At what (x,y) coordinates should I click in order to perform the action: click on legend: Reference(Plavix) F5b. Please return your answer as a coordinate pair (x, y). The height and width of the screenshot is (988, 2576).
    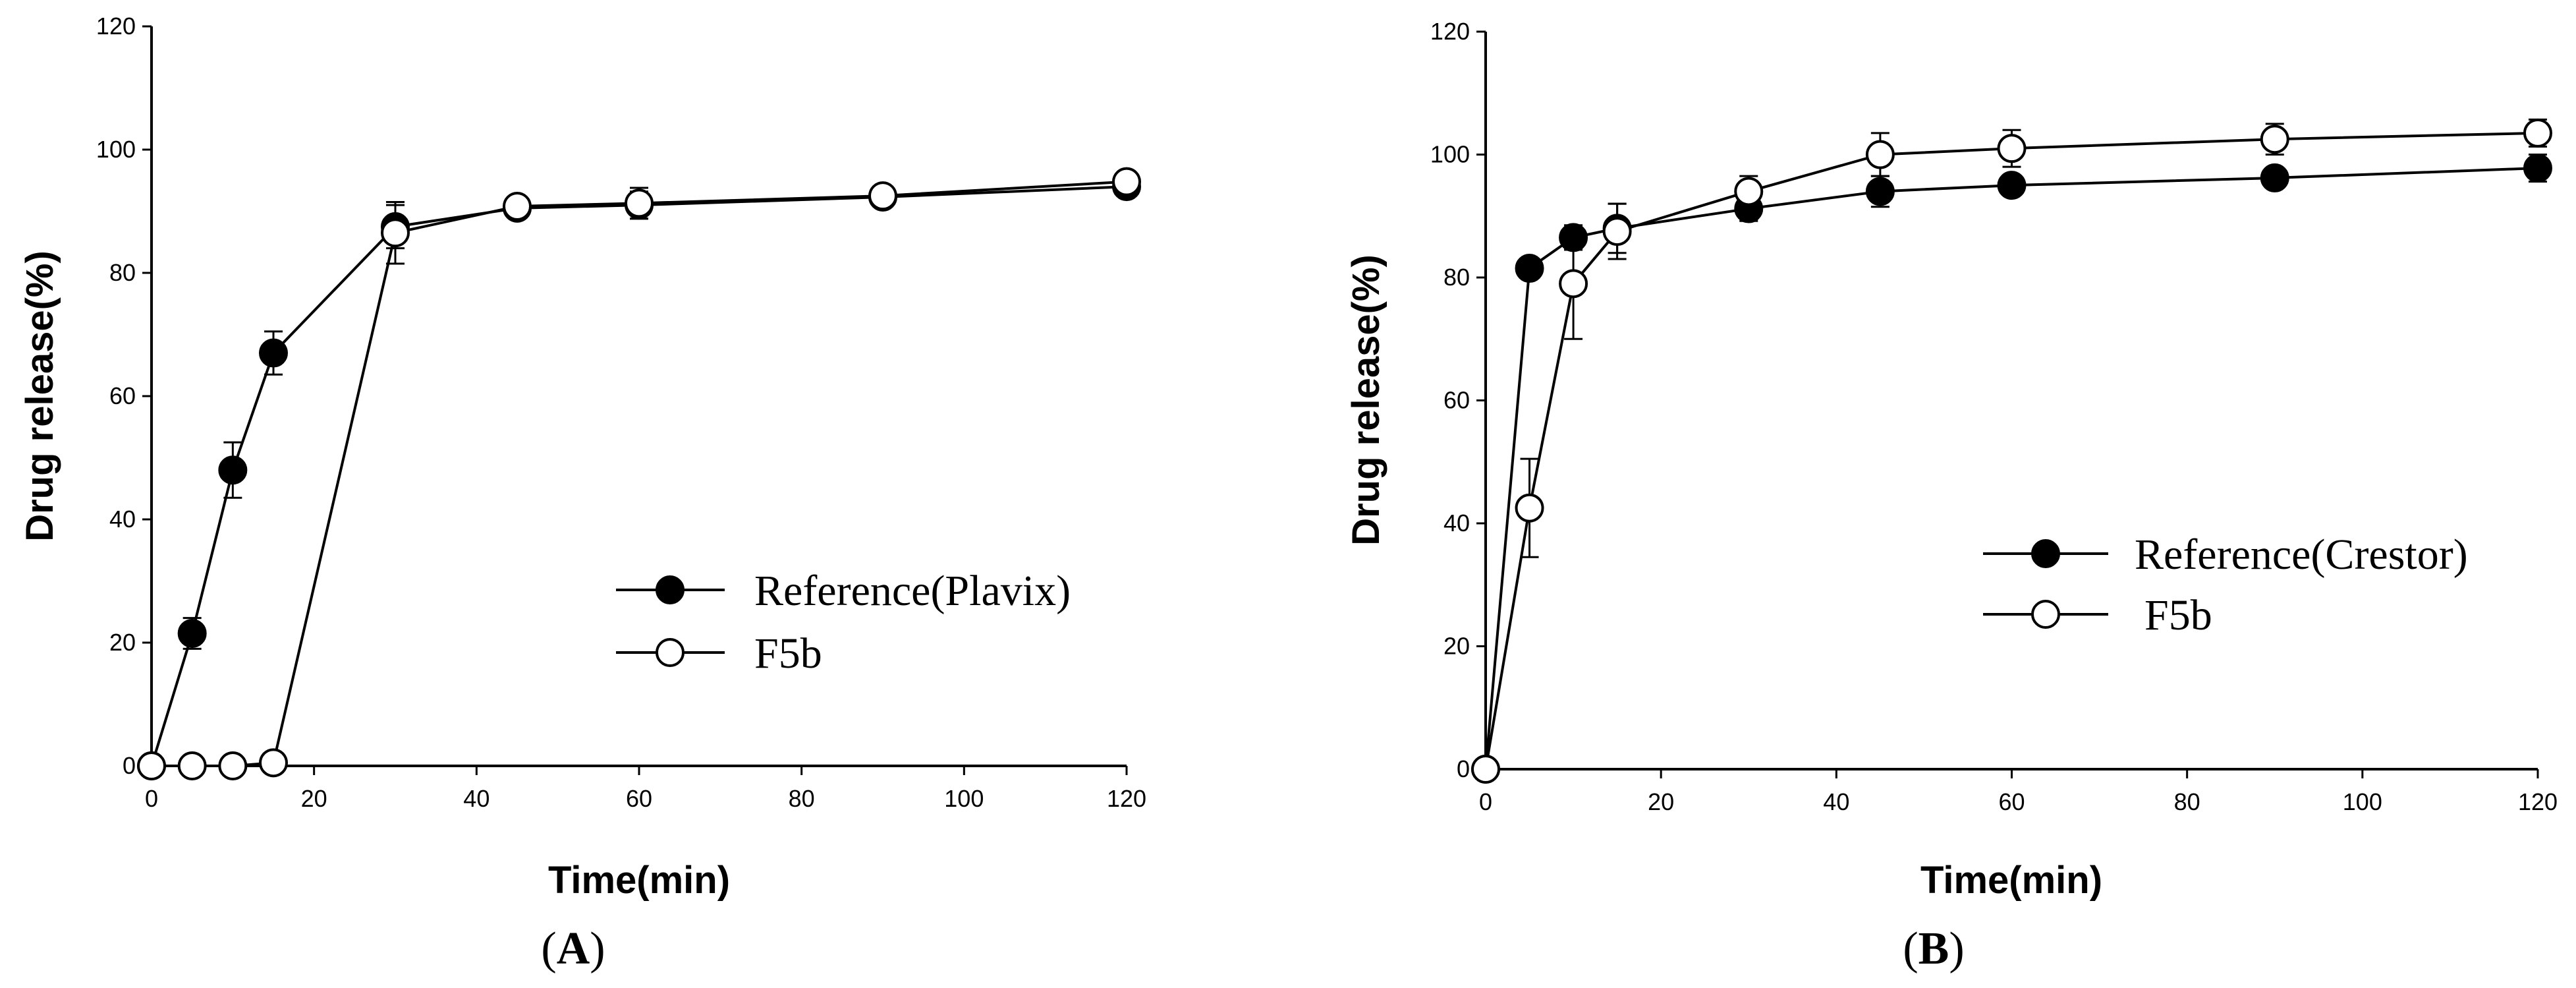
    Looking at the image, I should click on (843, 622).